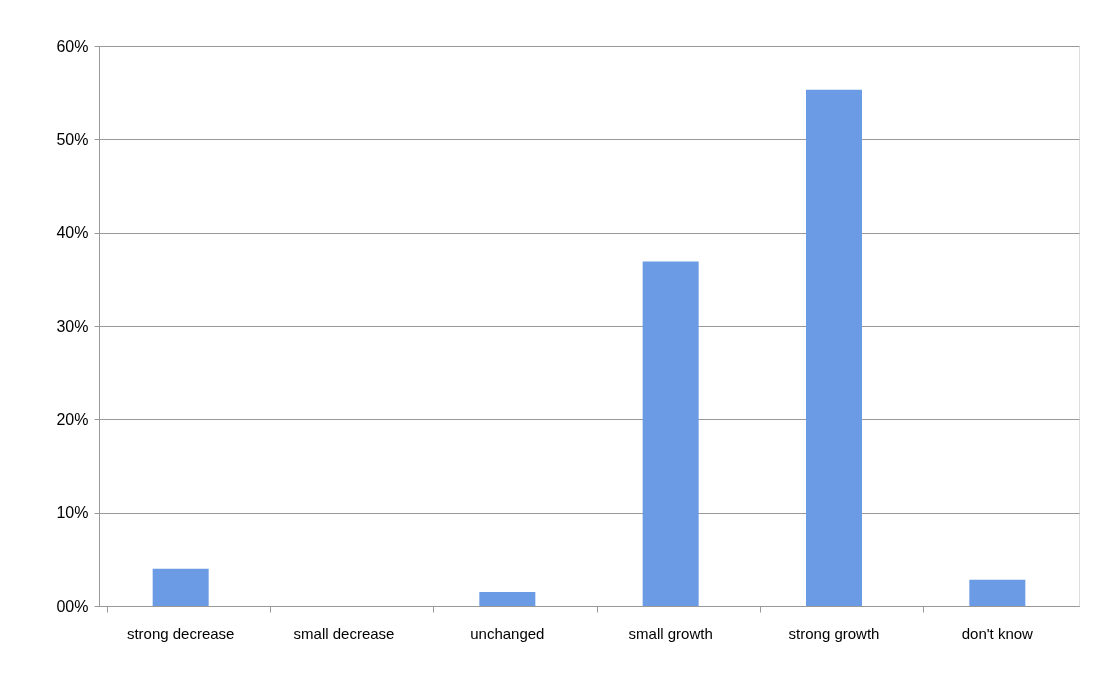 The height and width of the screenshot is (679, 1104). What do you see at coordinates (670, 633) in the screenshot?
I see `x-tick-label: small growth` at bounding box center [670, 633].